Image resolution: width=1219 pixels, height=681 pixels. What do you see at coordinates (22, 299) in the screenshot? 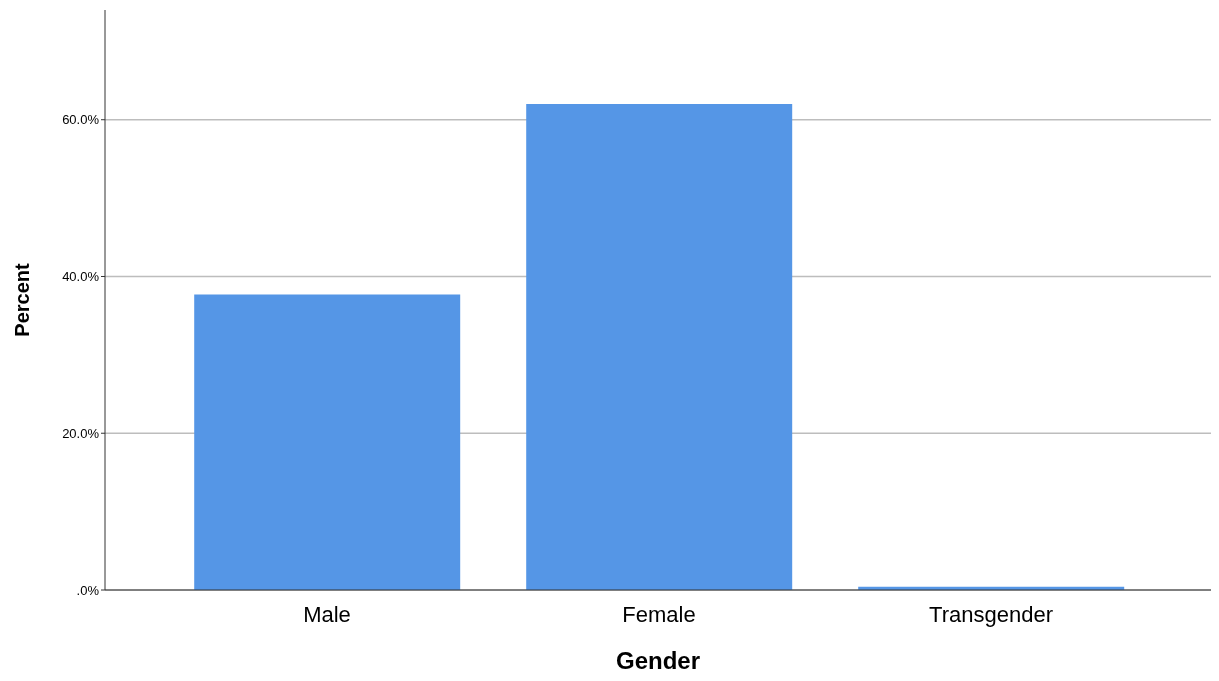
I see `y-axis-title: Percent` at bounding box center [22, 299].